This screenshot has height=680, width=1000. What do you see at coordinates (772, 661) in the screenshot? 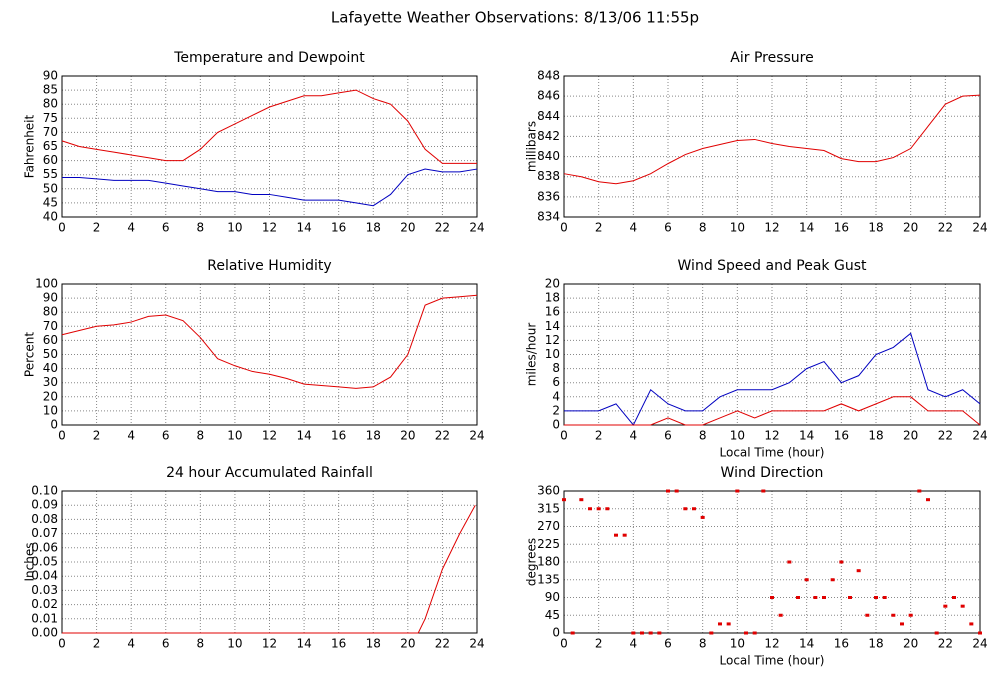
I see `x-axis-label: Local Time (hour)` at bounding box center [772, 661].